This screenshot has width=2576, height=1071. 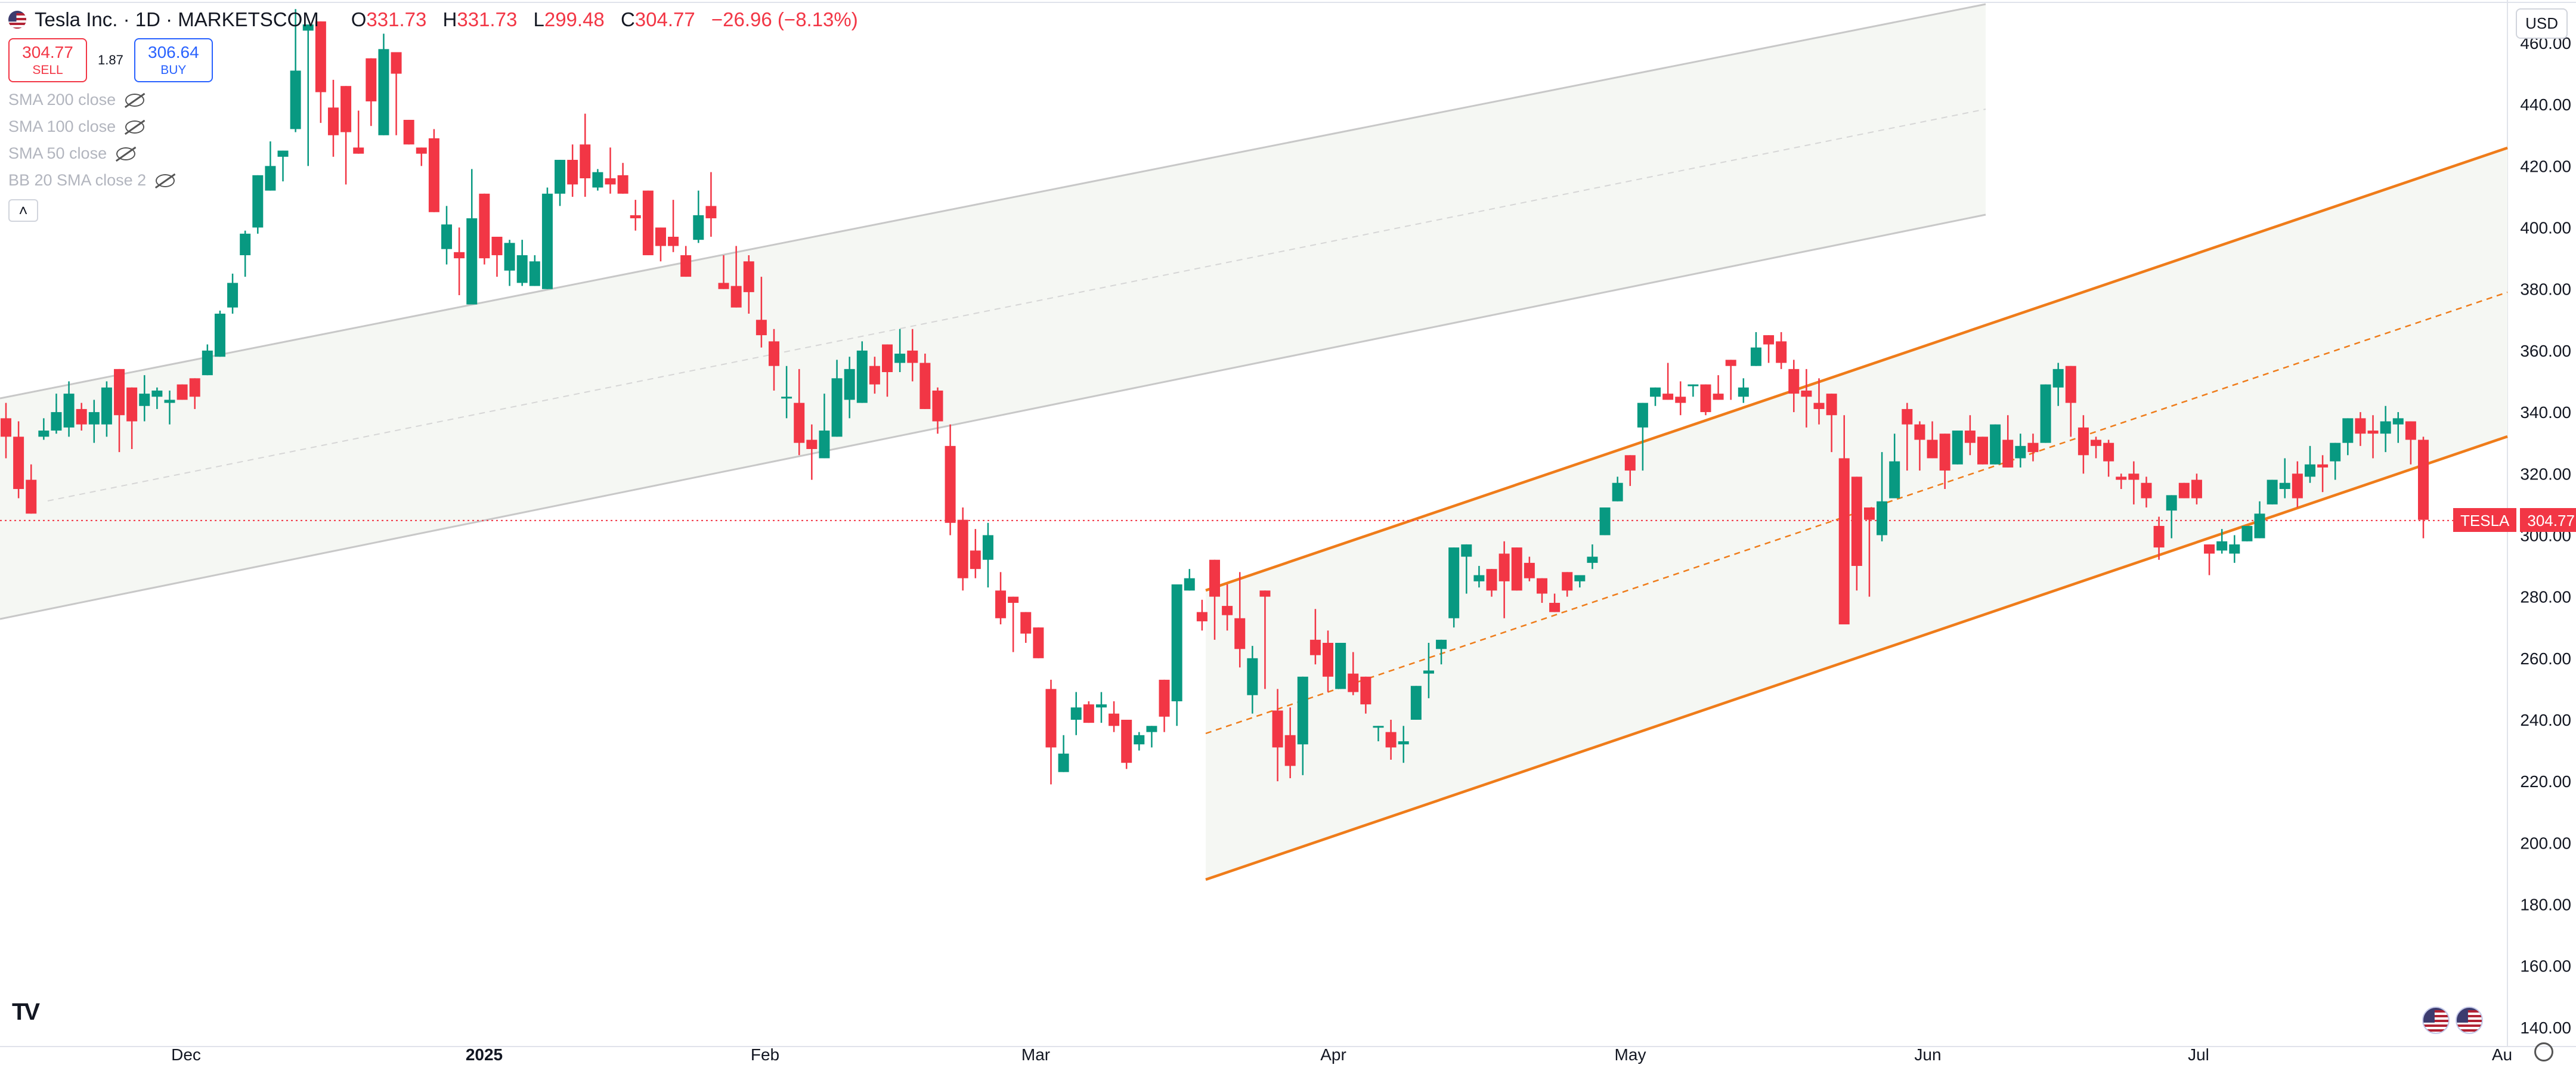 I want to click on gear-icon, so click(x=2544, y=1051).